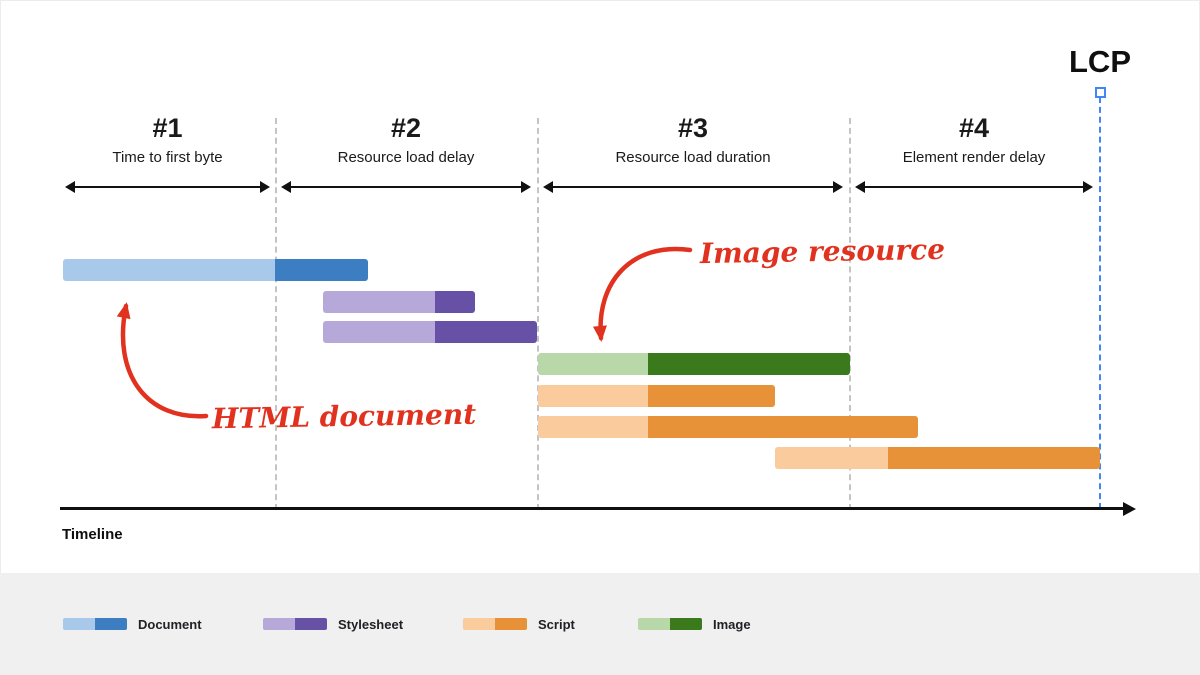  What do you see at coordinates (162, 360) in the screenshot?
I see `html-document-arrow` at bounding box center [162, 360].